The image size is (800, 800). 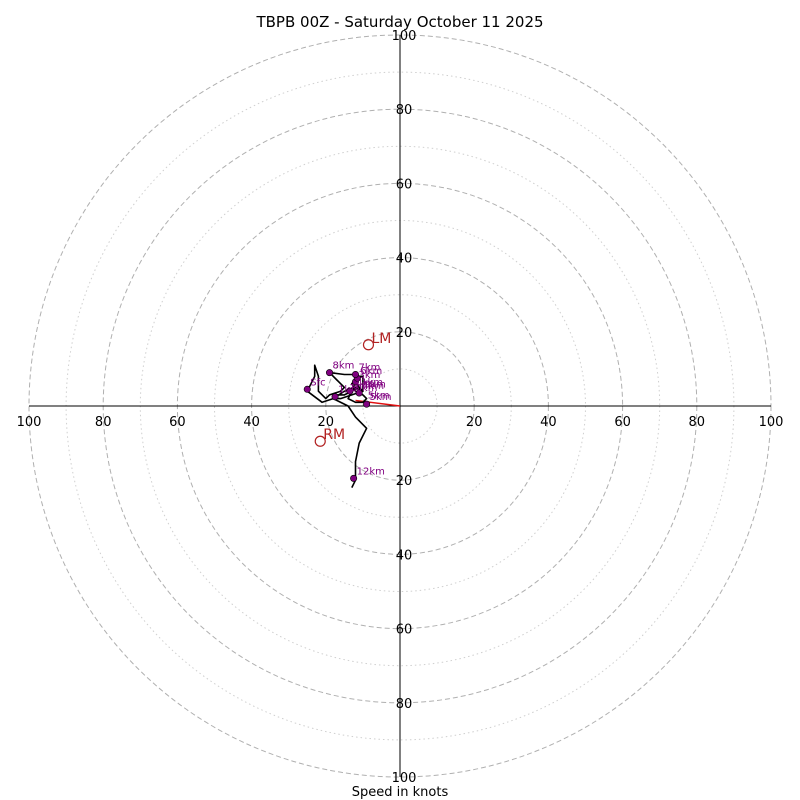 What do you see at coordinates (381, 339) in the screenshot?
I see `storm-label: LM` at bounding box center [381, 339].